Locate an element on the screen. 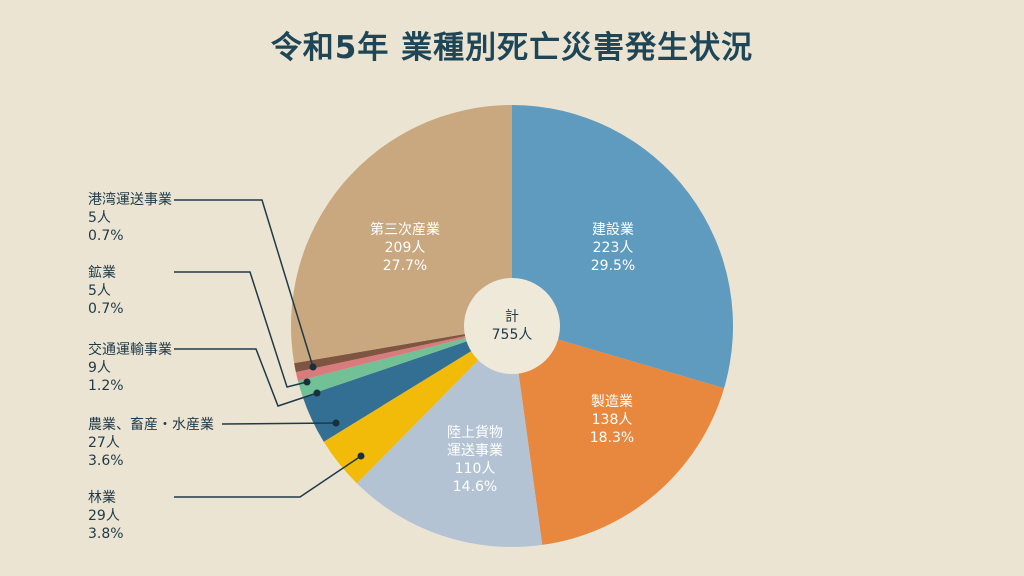 The width and height of the screenshot is (1024, 576). total-label: 計 755人 is located at coordinates (512, 326).